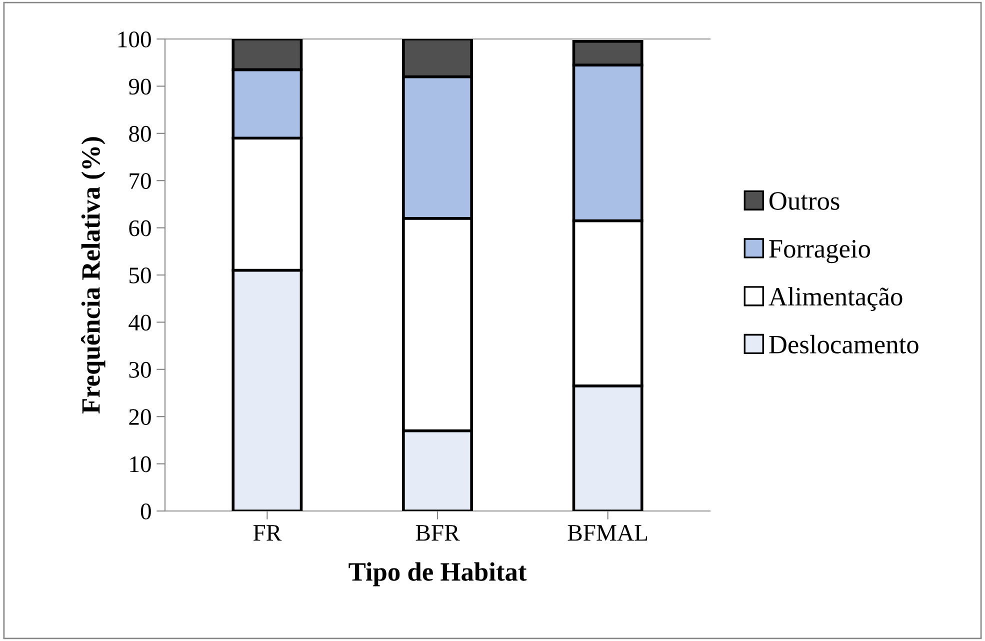 Image resolution: width=985 pixels, height=641 pixels. Describe the element at coordinates (835, 299) in the screenshot. I see `legend-label: Alimentação` at that location.